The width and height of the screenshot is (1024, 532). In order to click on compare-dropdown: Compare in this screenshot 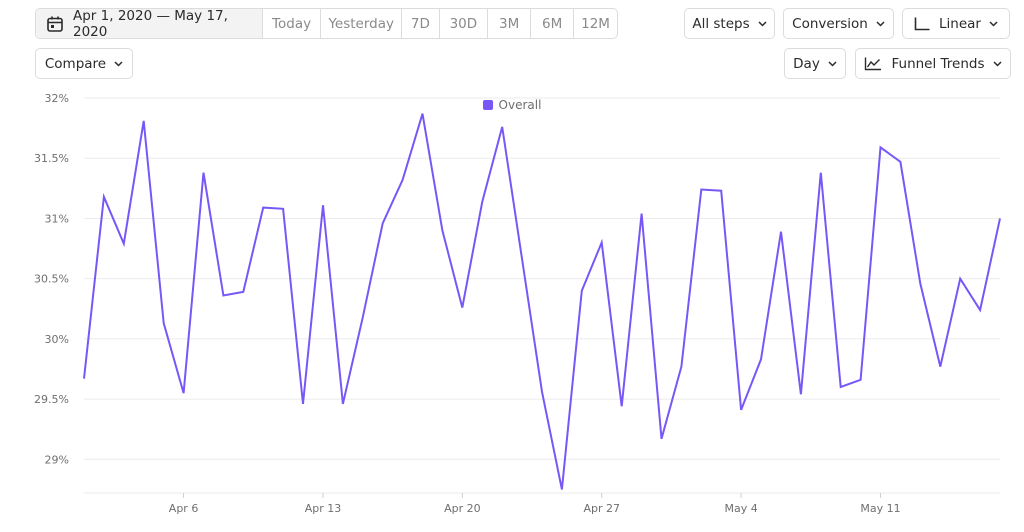, I will do `click(84, 63)`.